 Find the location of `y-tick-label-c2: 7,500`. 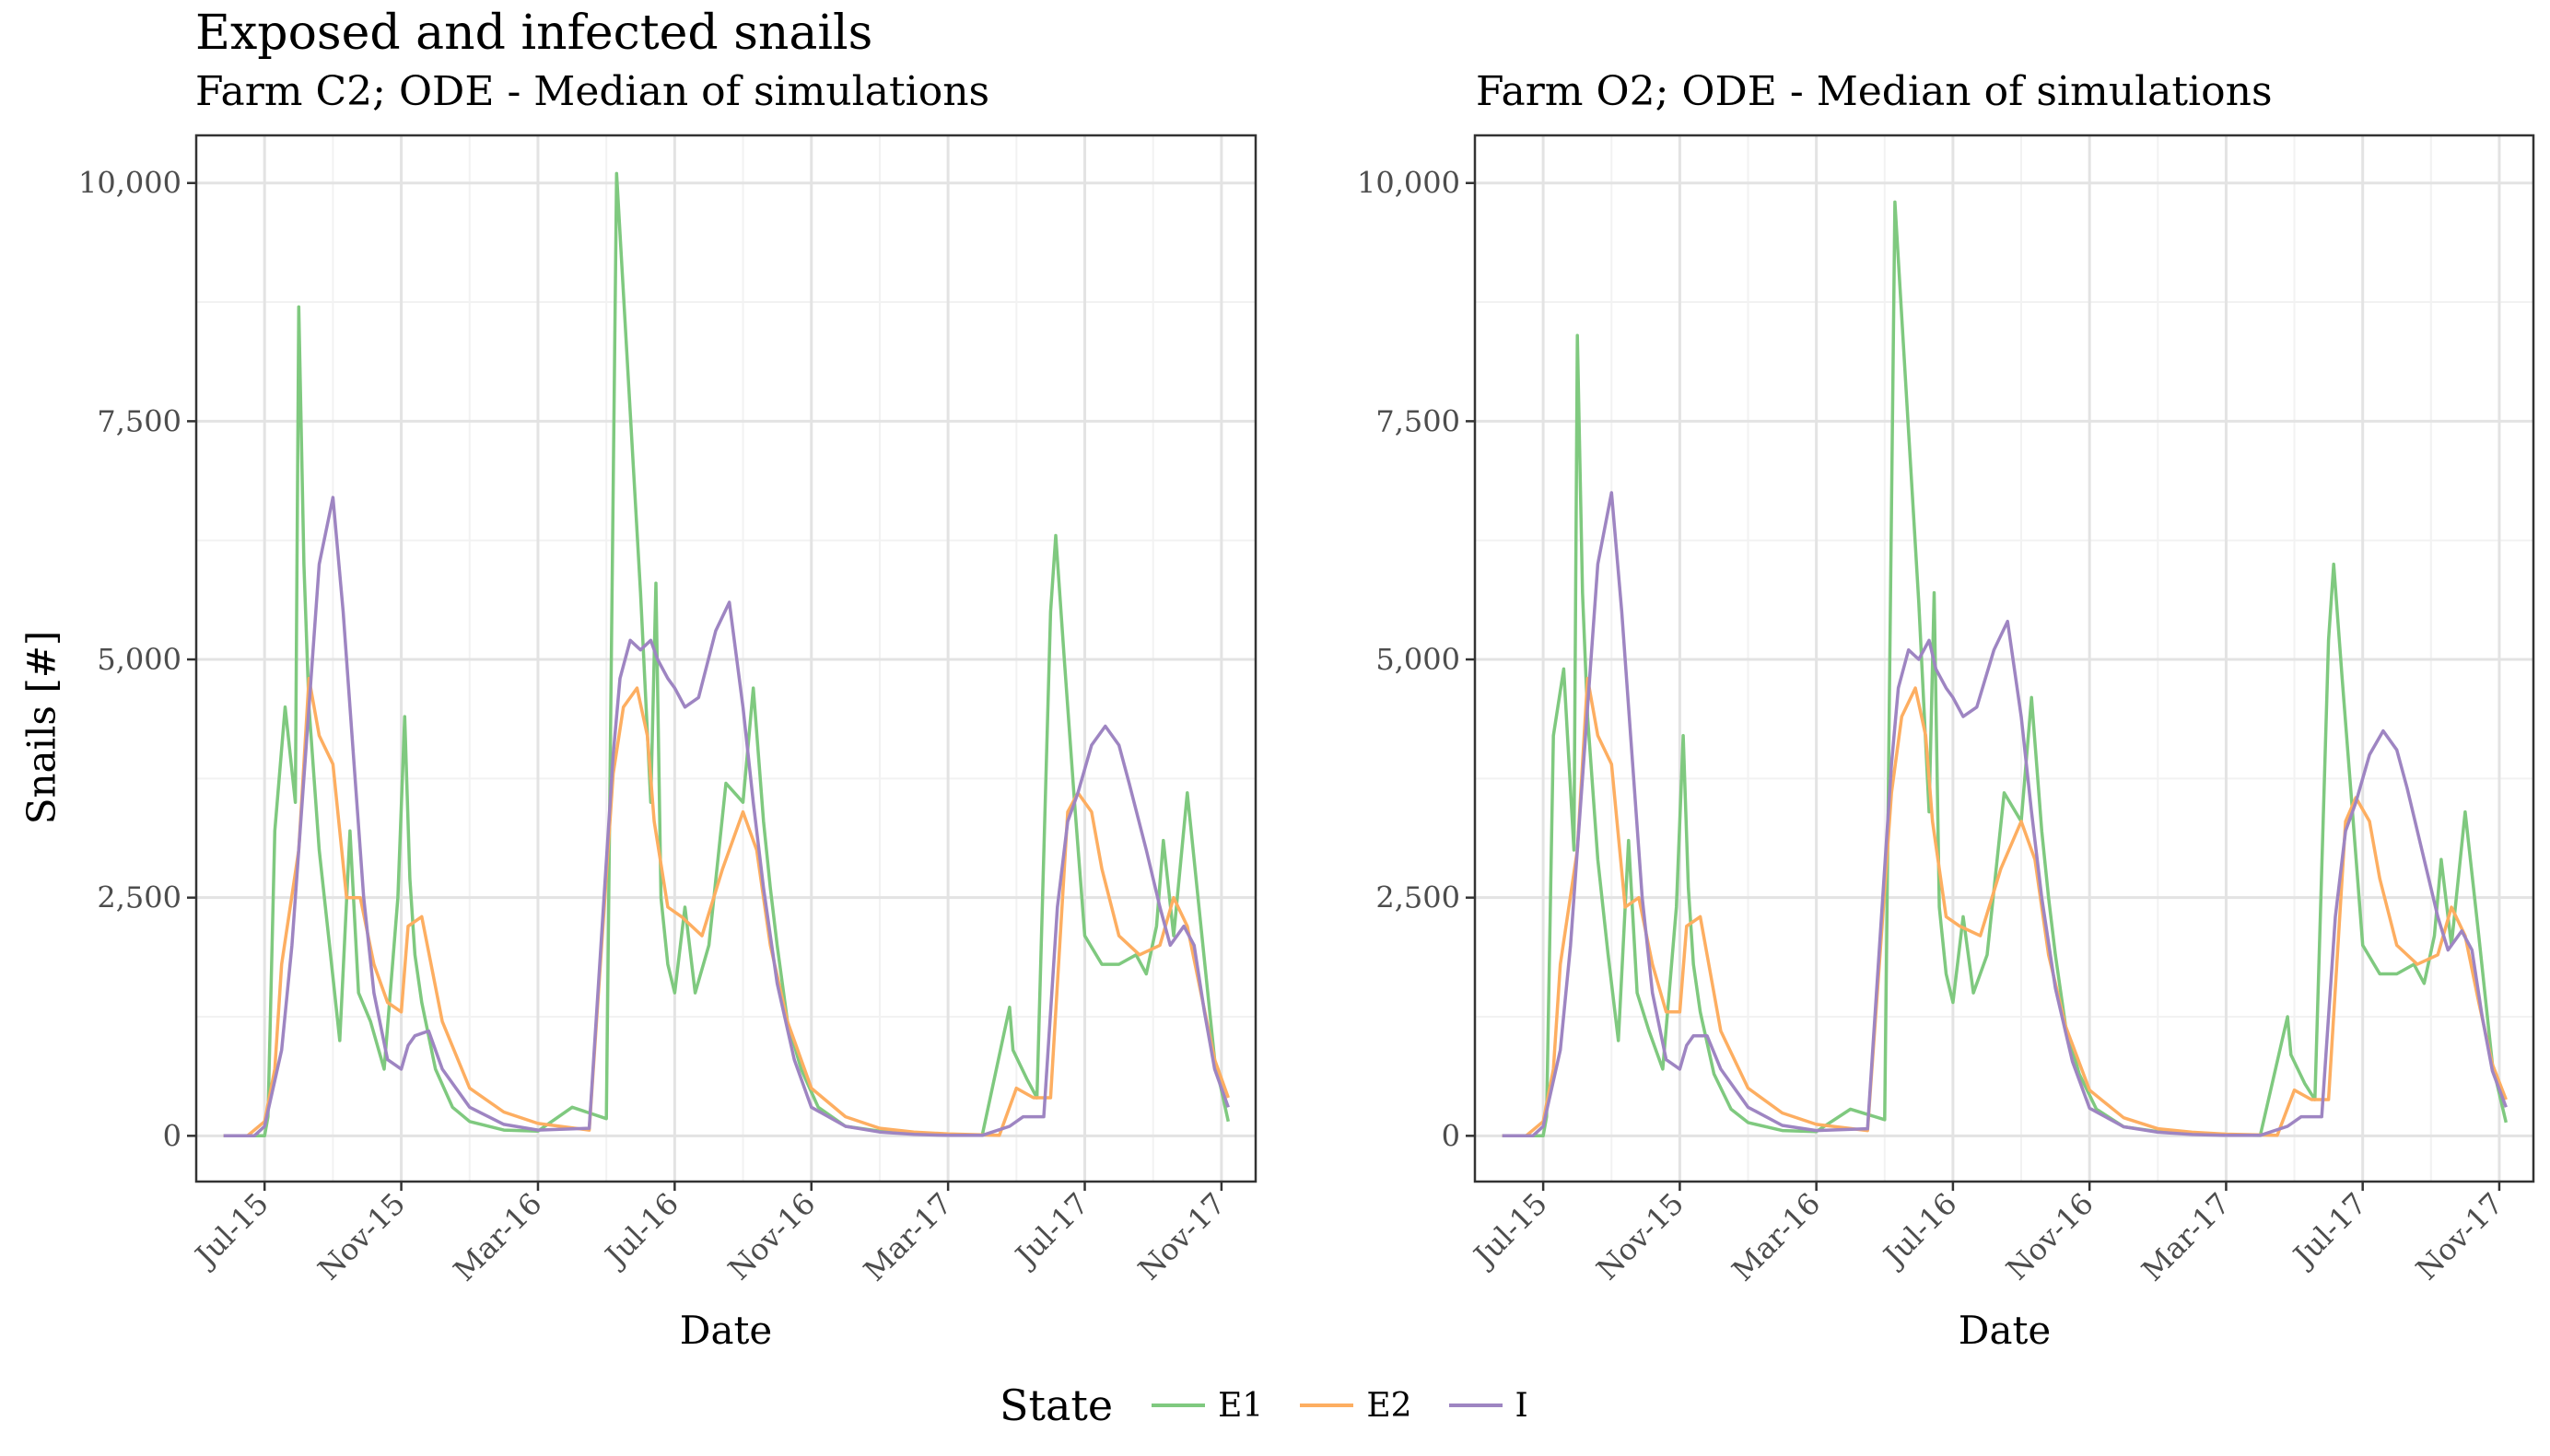

y-tick-label-c2: 7,500 is located at coordinates (139, 420).